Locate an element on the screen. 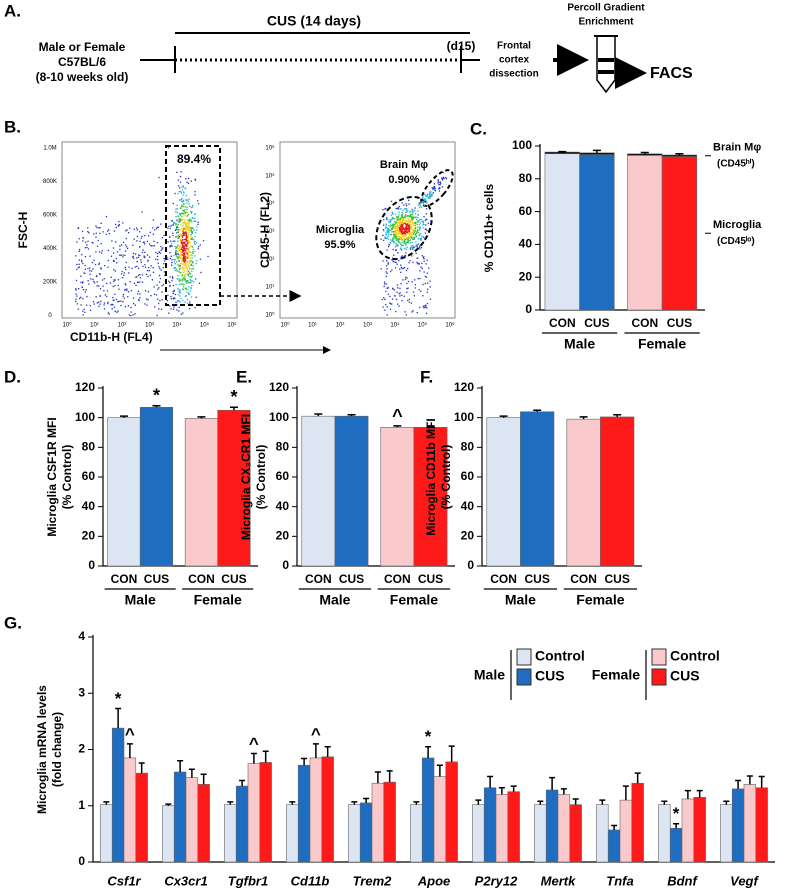 This screenshot has width=789, height=890. gate is located at coordinates (193, 225).